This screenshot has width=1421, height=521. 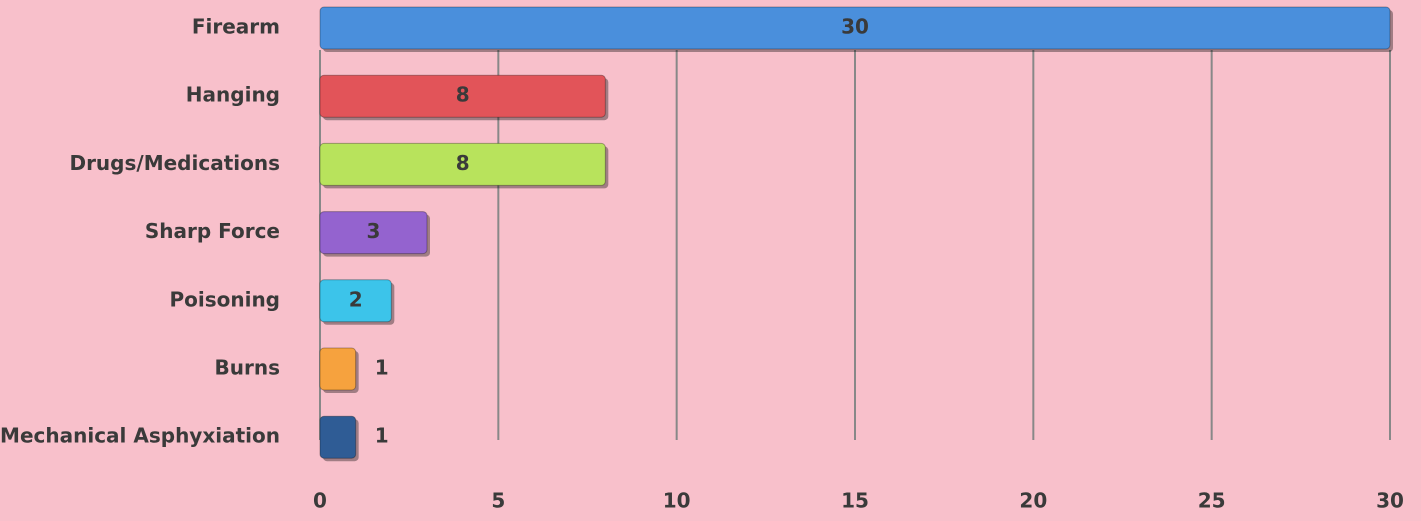 What do you see at coordinates (1033, 501) in the screenshot?
I see `x-tick-label: 20` at bounding box center [1033, 501].